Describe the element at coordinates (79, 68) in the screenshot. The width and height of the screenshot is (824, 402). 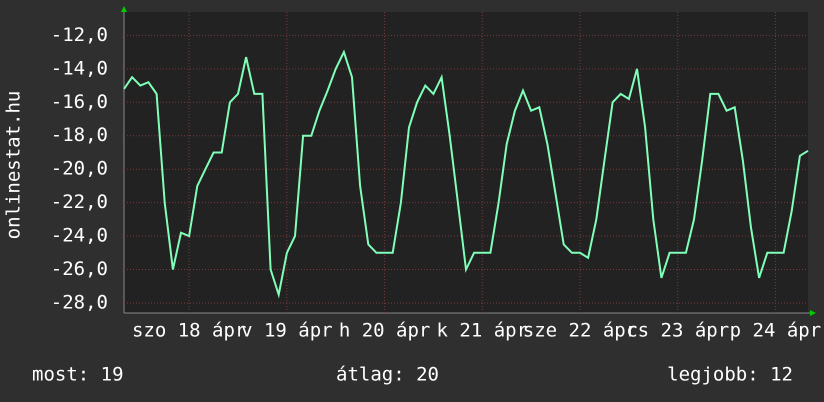
I see `y-tick-label: -14,0` at that location.